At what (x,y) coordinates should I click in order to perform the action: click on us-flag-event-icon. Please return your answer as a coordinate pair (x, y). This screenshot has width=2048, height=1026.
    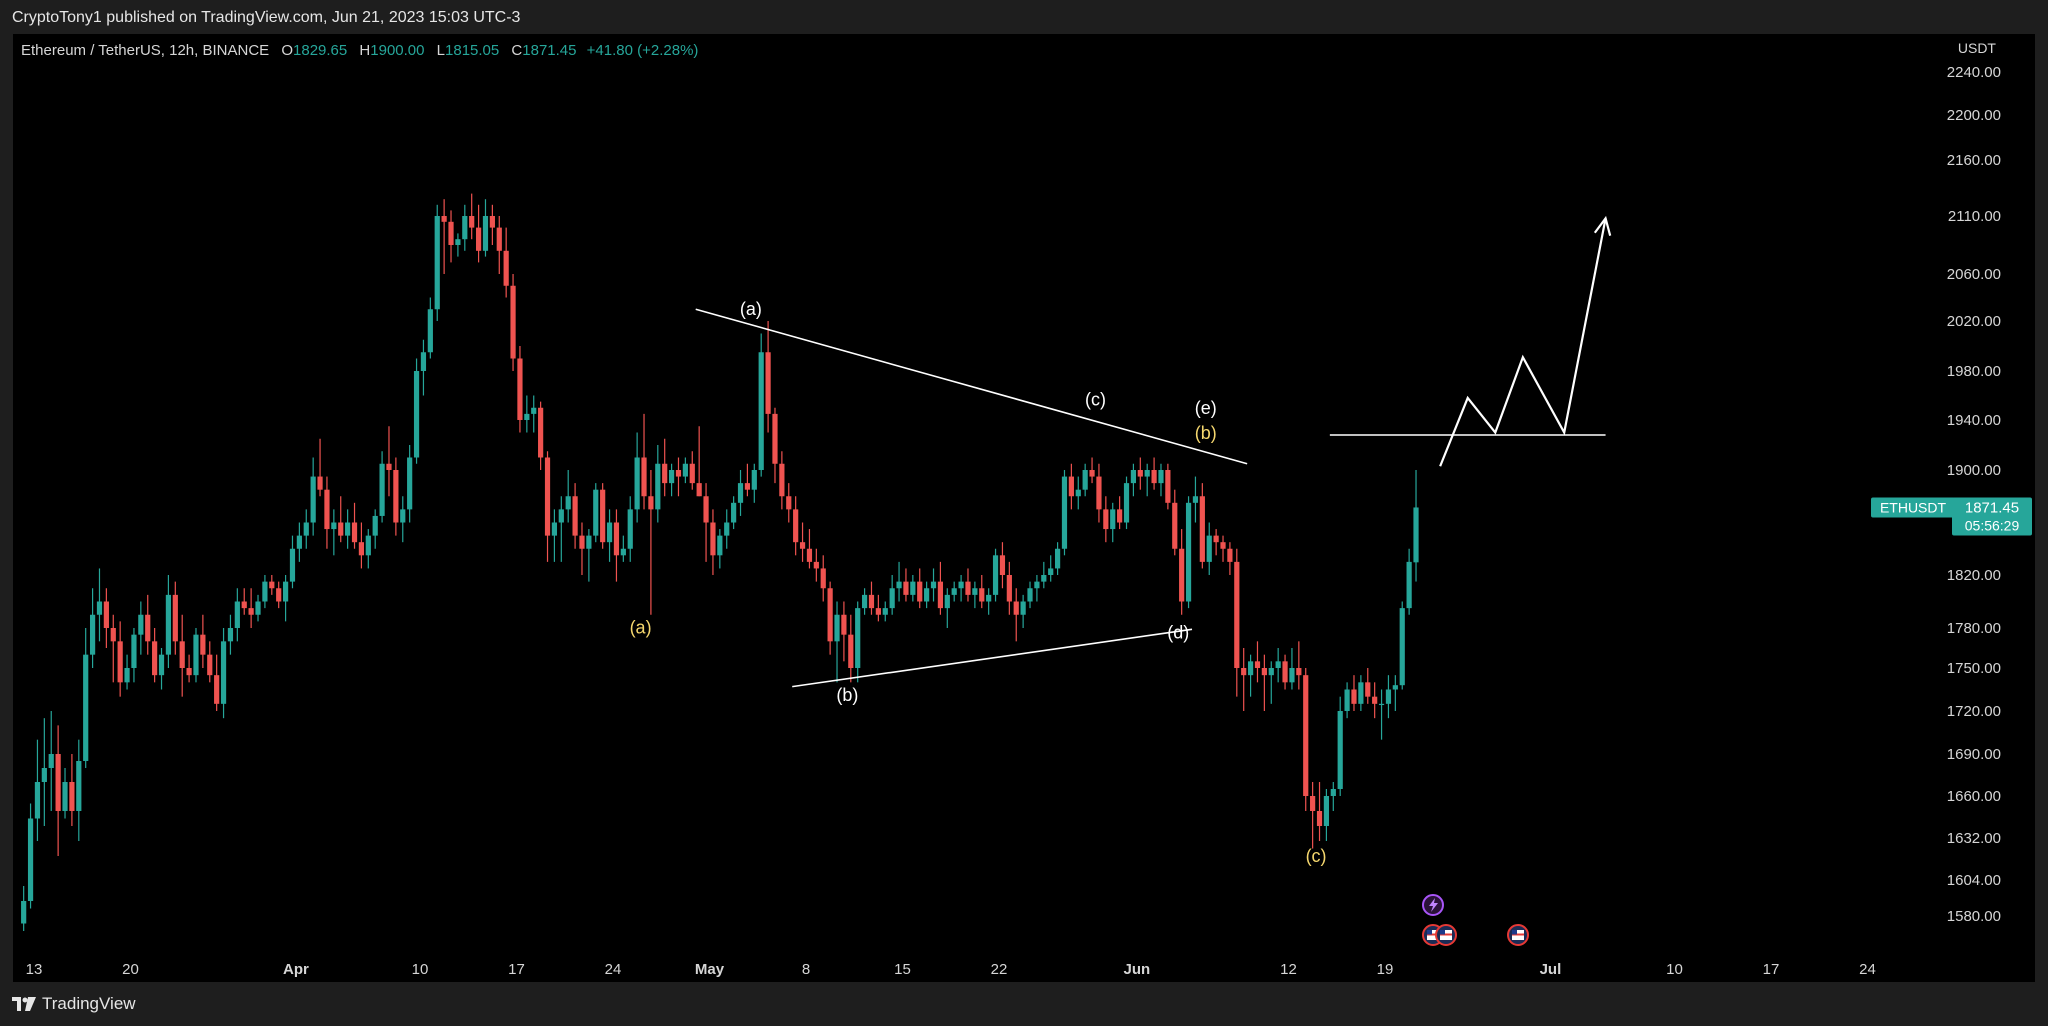
    Looking at the image, I should click on (1518, 935).